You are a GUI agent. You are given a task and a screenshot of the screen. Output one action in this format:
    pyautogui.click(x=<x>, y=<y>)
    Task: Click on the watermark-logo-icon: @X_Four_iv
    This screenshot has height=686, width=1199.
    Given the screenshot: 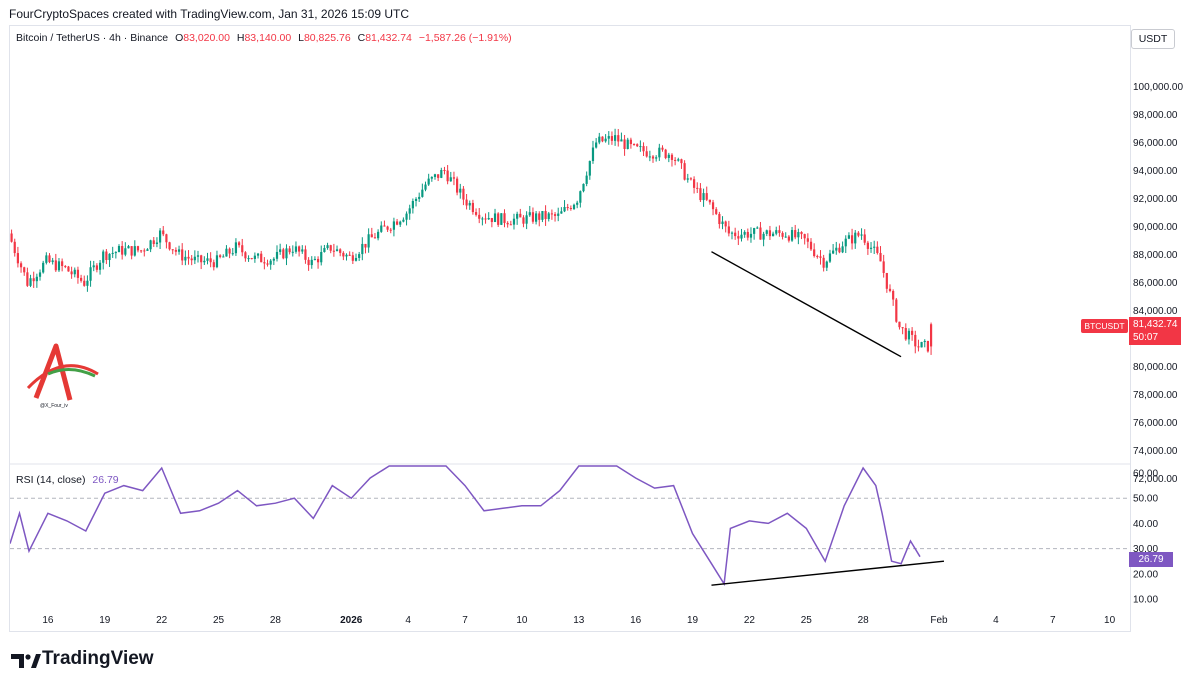 What is the action you would take?
    pyautogui.click(x=62, y=376)
    